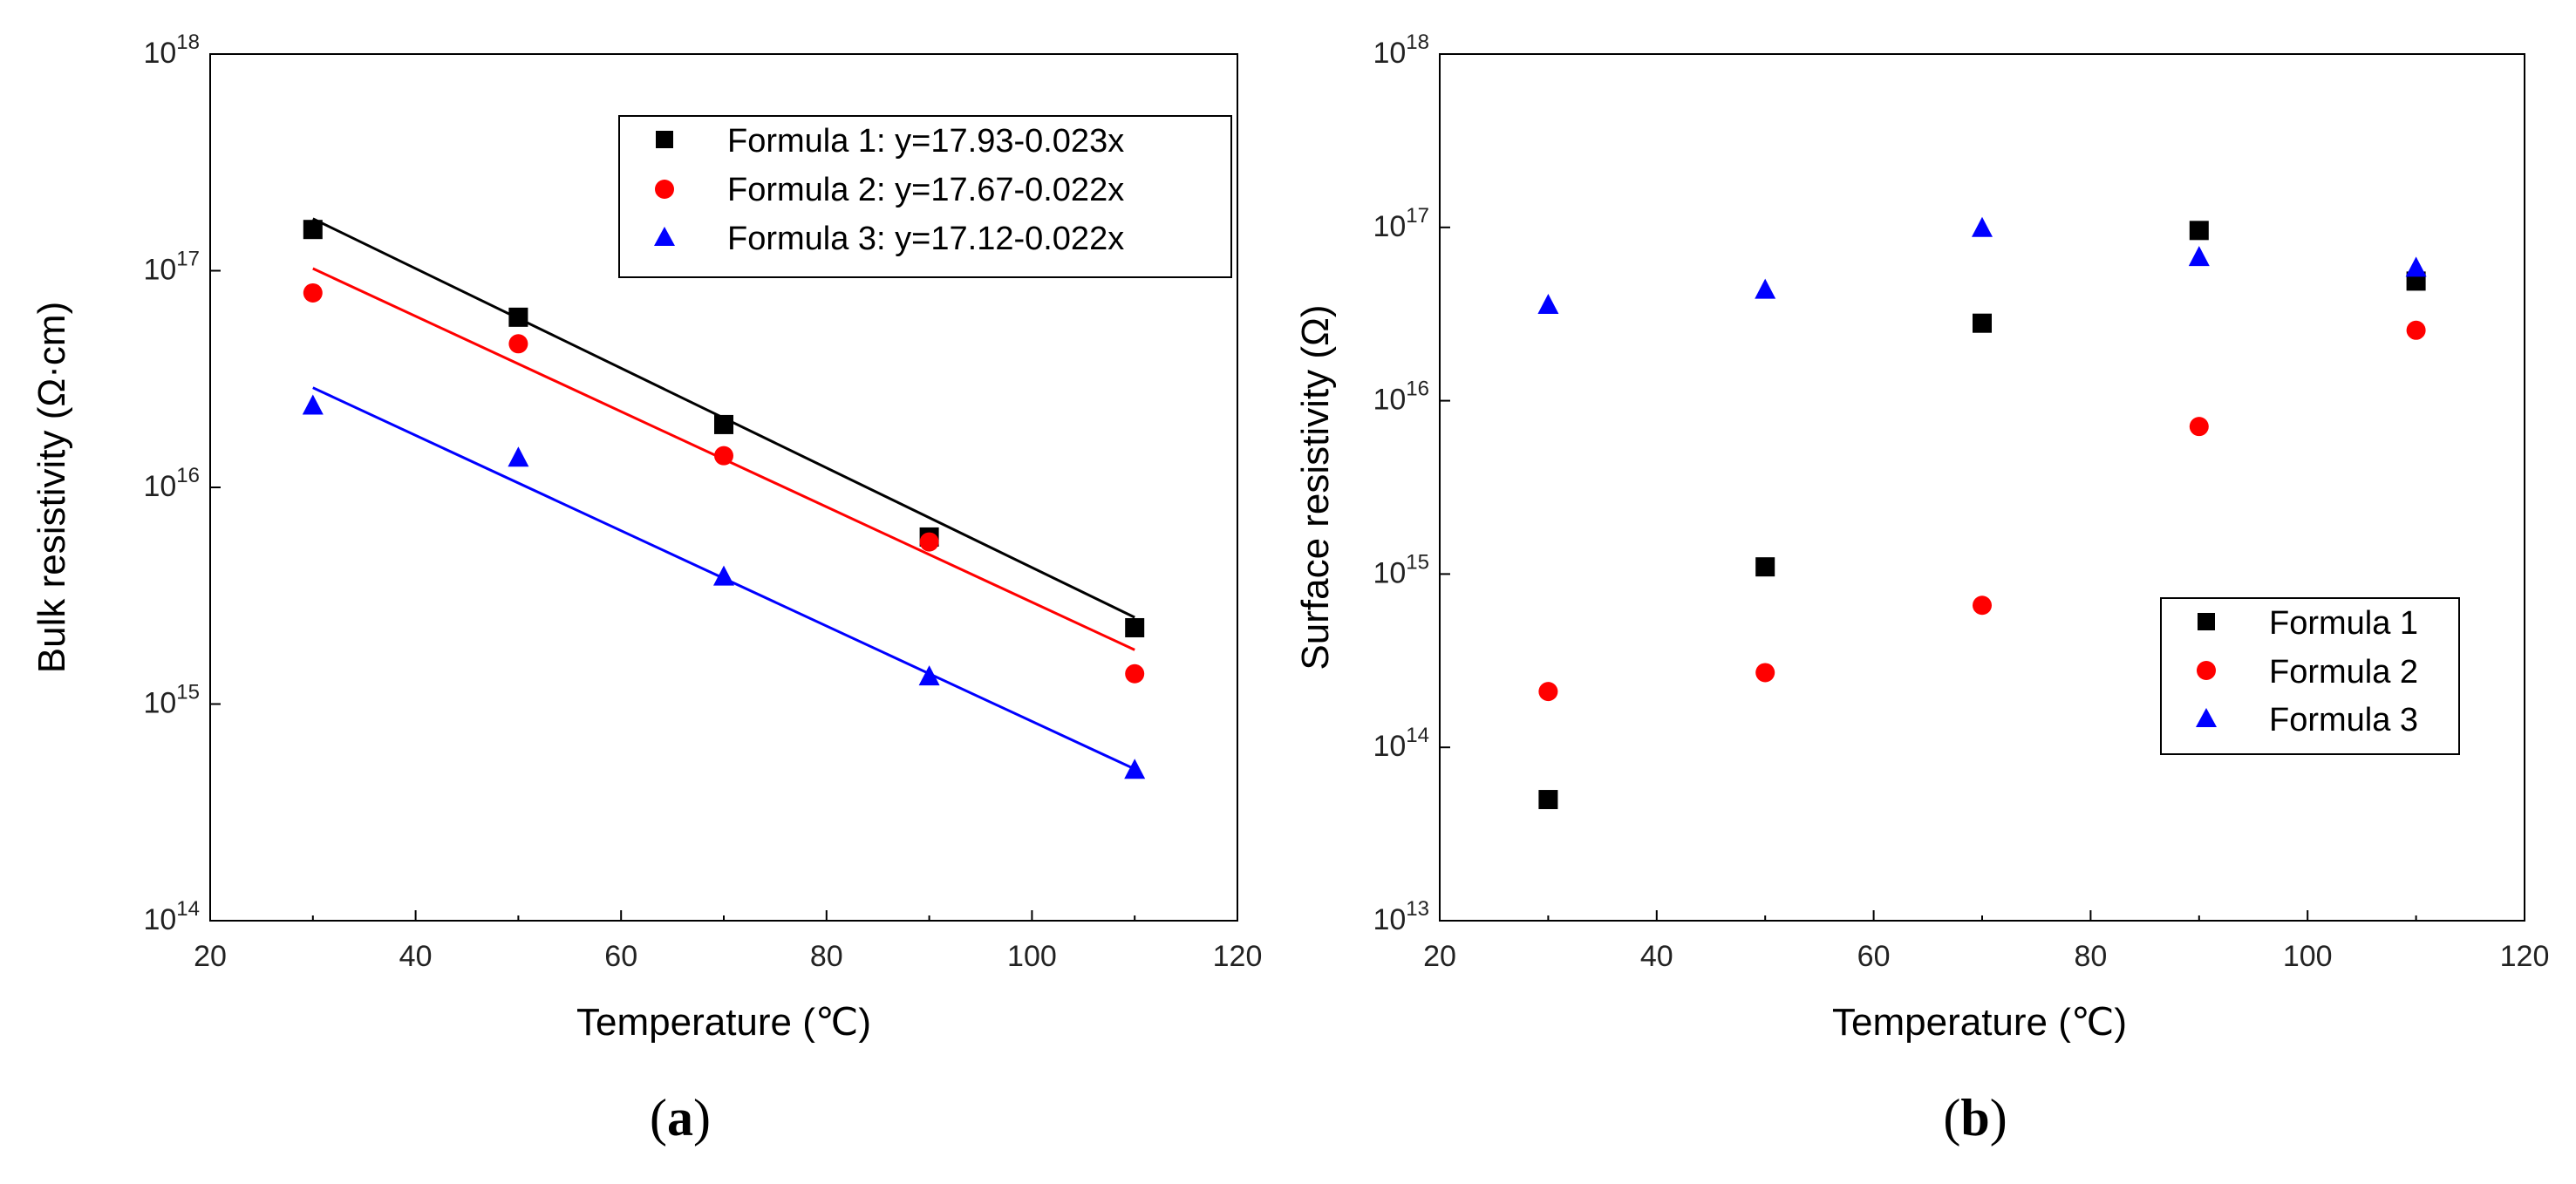 This screenshot has height=1184, width=2576. Describe the element at coordinates (1316, 487) in the screenshot. I see `y-axis-label-b: Surface resistivity (Ω)` at that location.